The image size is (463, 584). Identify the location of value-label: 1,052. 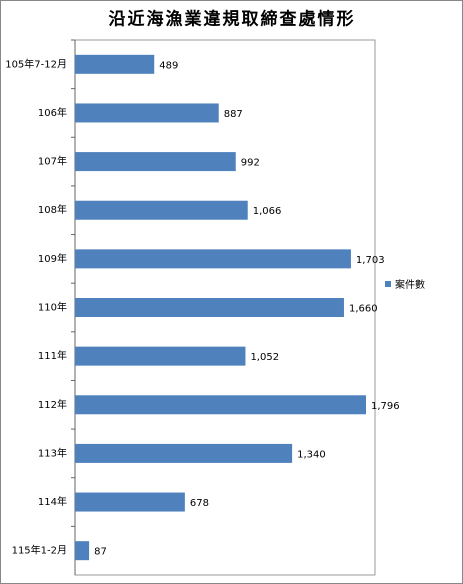
(264, 357).